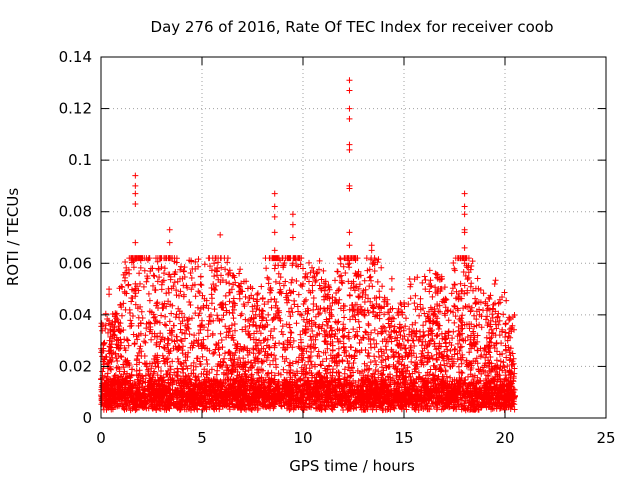 This screenshot has height=480, width=640. Describe the element at coordinates (75, 57) in the screenshot. I see `y-tick-label: 0.14` at that location.